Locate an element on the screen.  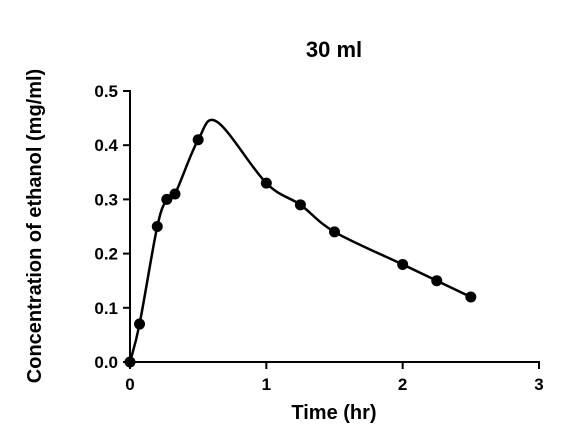
x-axis-label: Time (hr) is located at coordinates (333, 413).